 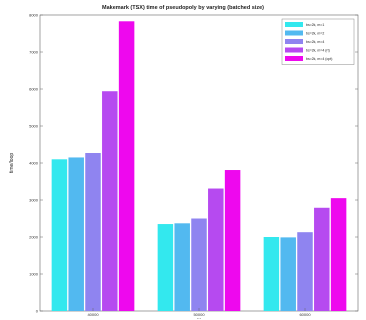 I want to click on legend-label-5: bs=2k, m=4 (opt), so click(x=319, y=59).